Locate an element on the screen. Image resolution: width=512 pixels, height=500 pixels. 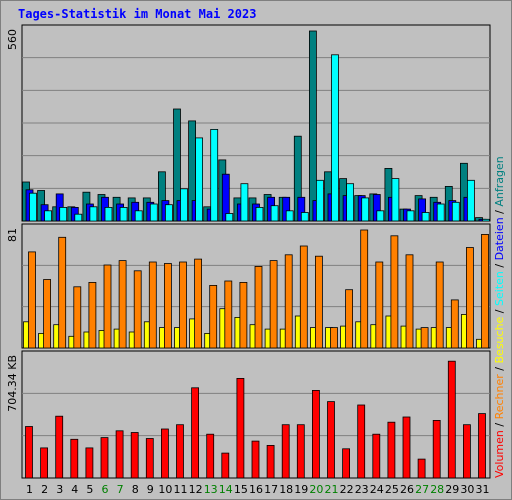
day-label-26: 26 is located at coordinates (407, 489).